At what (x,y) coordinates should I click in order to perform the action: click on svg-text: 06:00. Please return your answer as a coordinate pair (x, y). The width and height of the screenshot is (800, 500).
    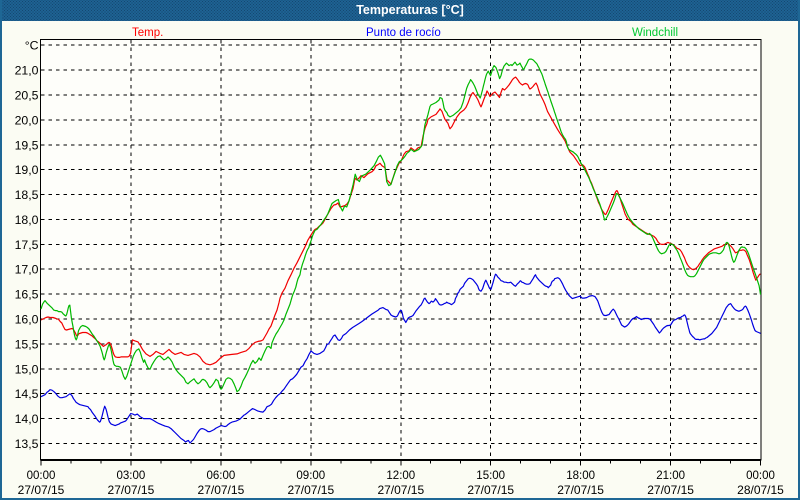
    Looking at the image, I should click on (221, 476).